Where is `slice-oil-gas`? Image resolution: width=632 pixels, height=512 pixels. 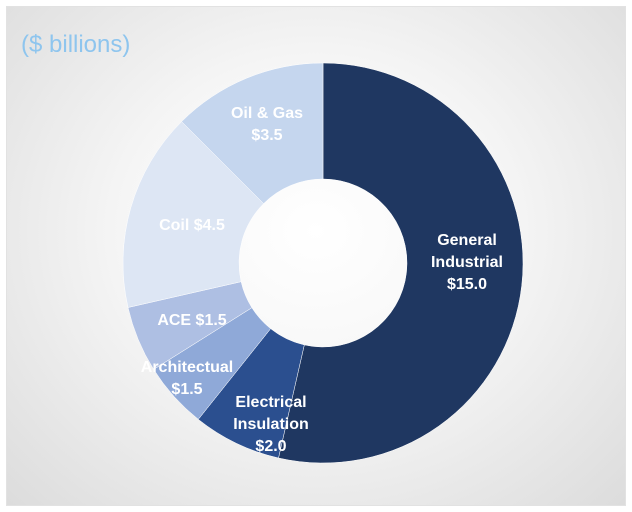 slice-oil-gas is located at coordinates (252, 133).